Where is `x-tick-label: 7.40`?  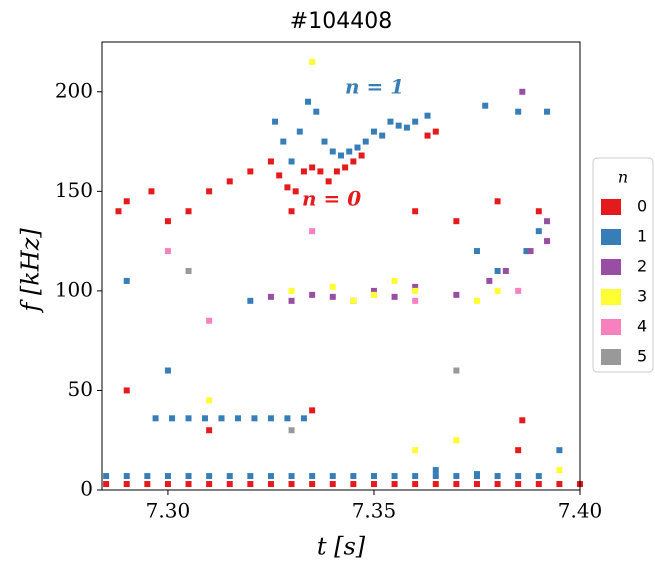 x-tick-label: 7.40 is located at coordinates (580, 511).